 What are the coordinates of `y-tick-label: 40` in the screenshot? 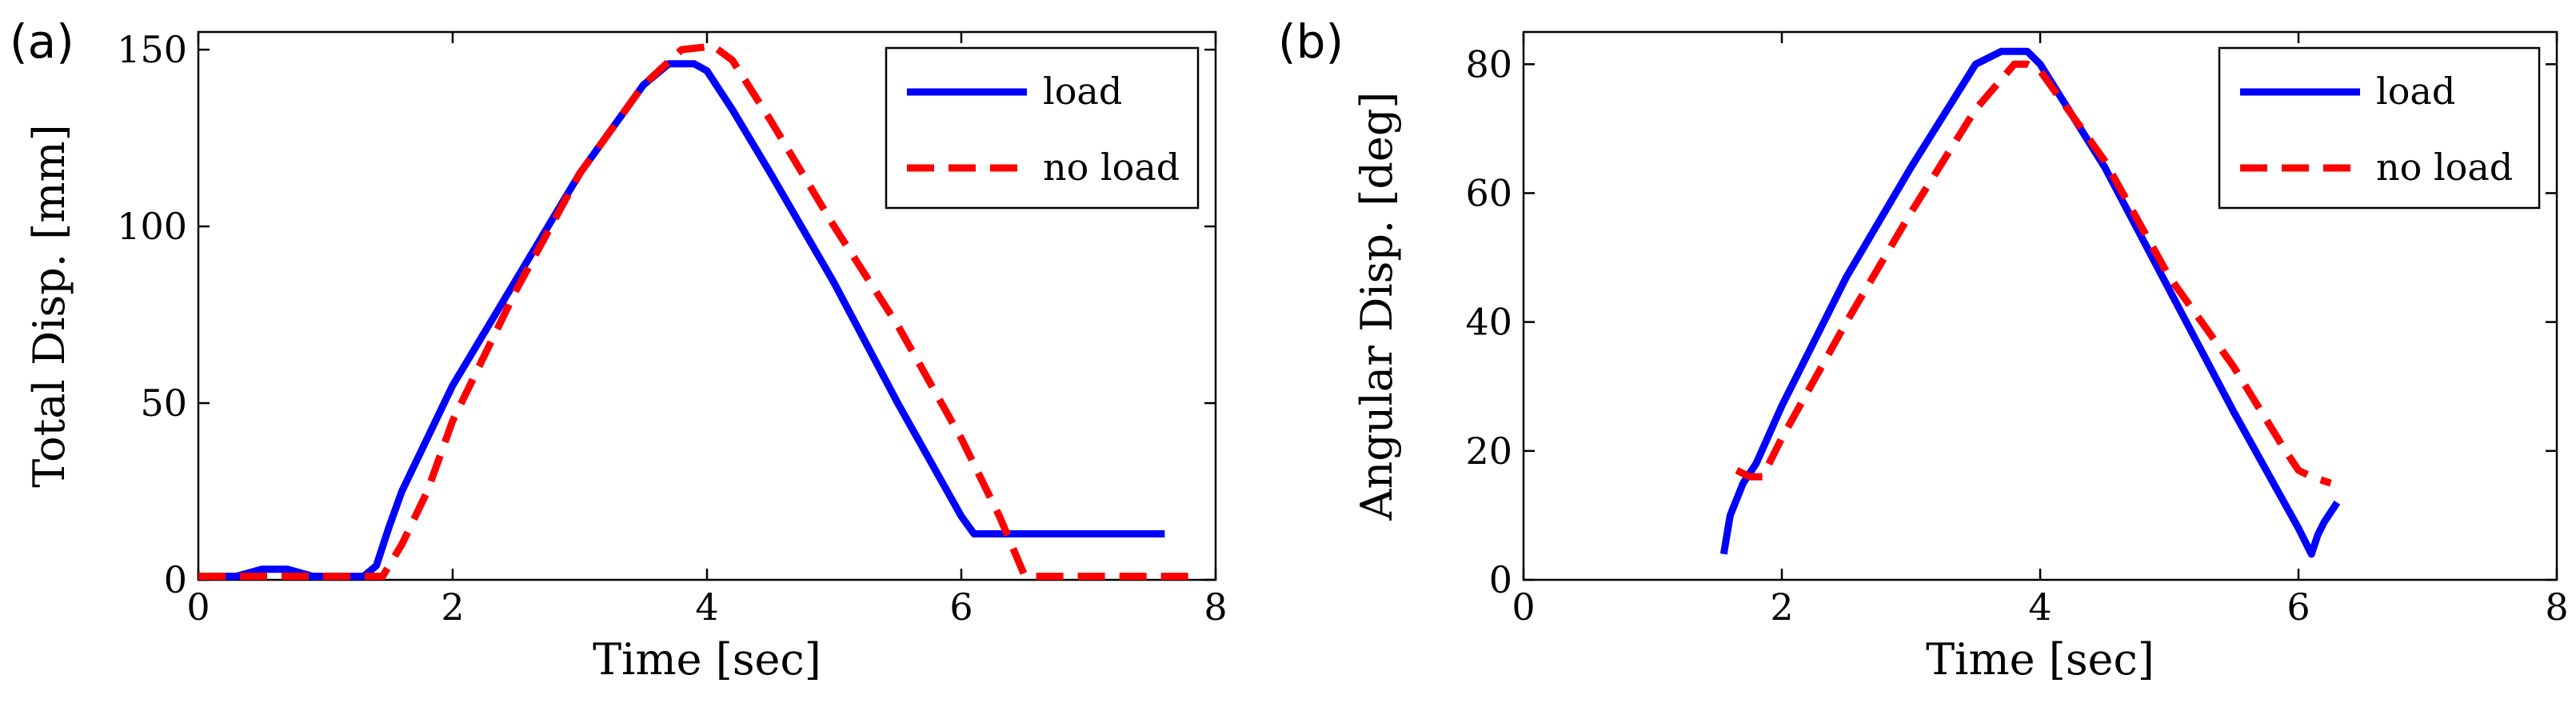 It's located at (1489, 322).